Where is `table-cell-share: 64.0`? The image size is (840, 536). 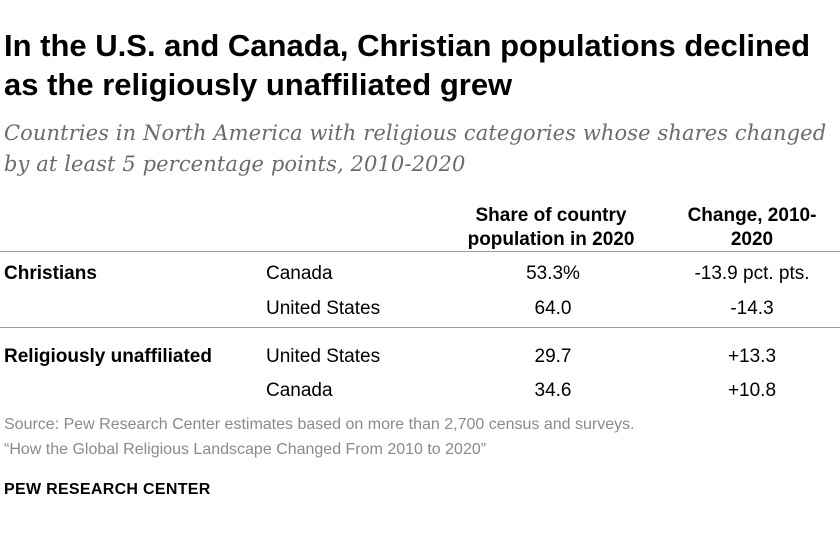 table-cell-share: 64.0 is located at coordinates (553, 308).